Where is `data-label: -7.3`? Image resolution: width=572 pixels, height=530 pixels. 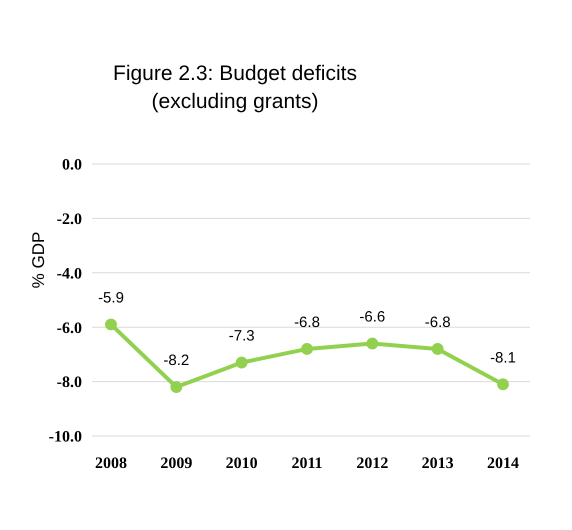 data-label: -7.3 is located at coordinates (241, 336).